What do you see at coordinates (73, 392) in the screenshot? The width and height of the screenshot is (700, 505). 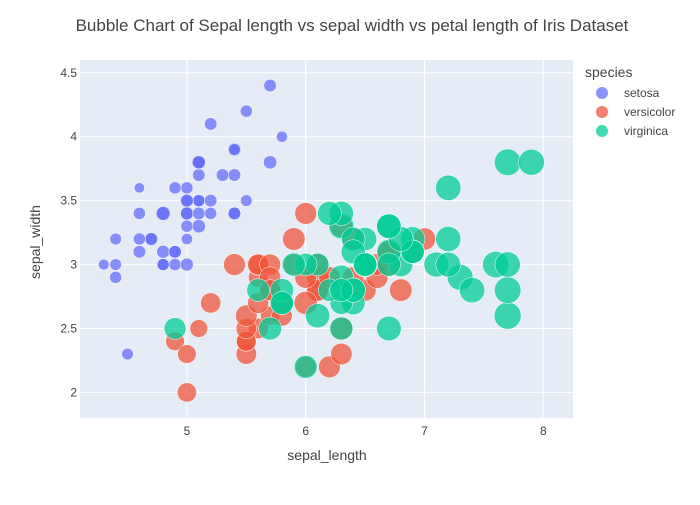 I see `y-tick-label: 2` at bounding box center [73, 392].